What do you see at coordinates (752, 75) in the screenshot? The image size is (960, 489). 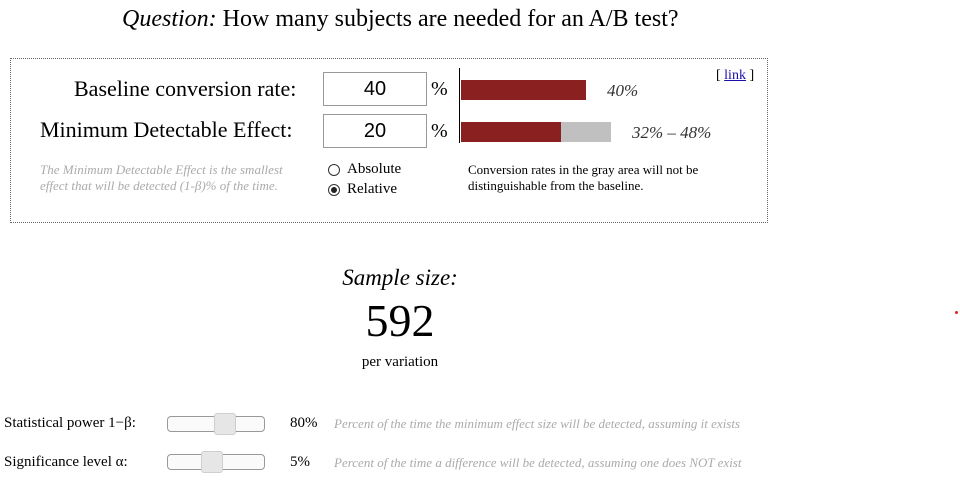 I see `link-bracket-close: ]` at bounding box center [752, 75].